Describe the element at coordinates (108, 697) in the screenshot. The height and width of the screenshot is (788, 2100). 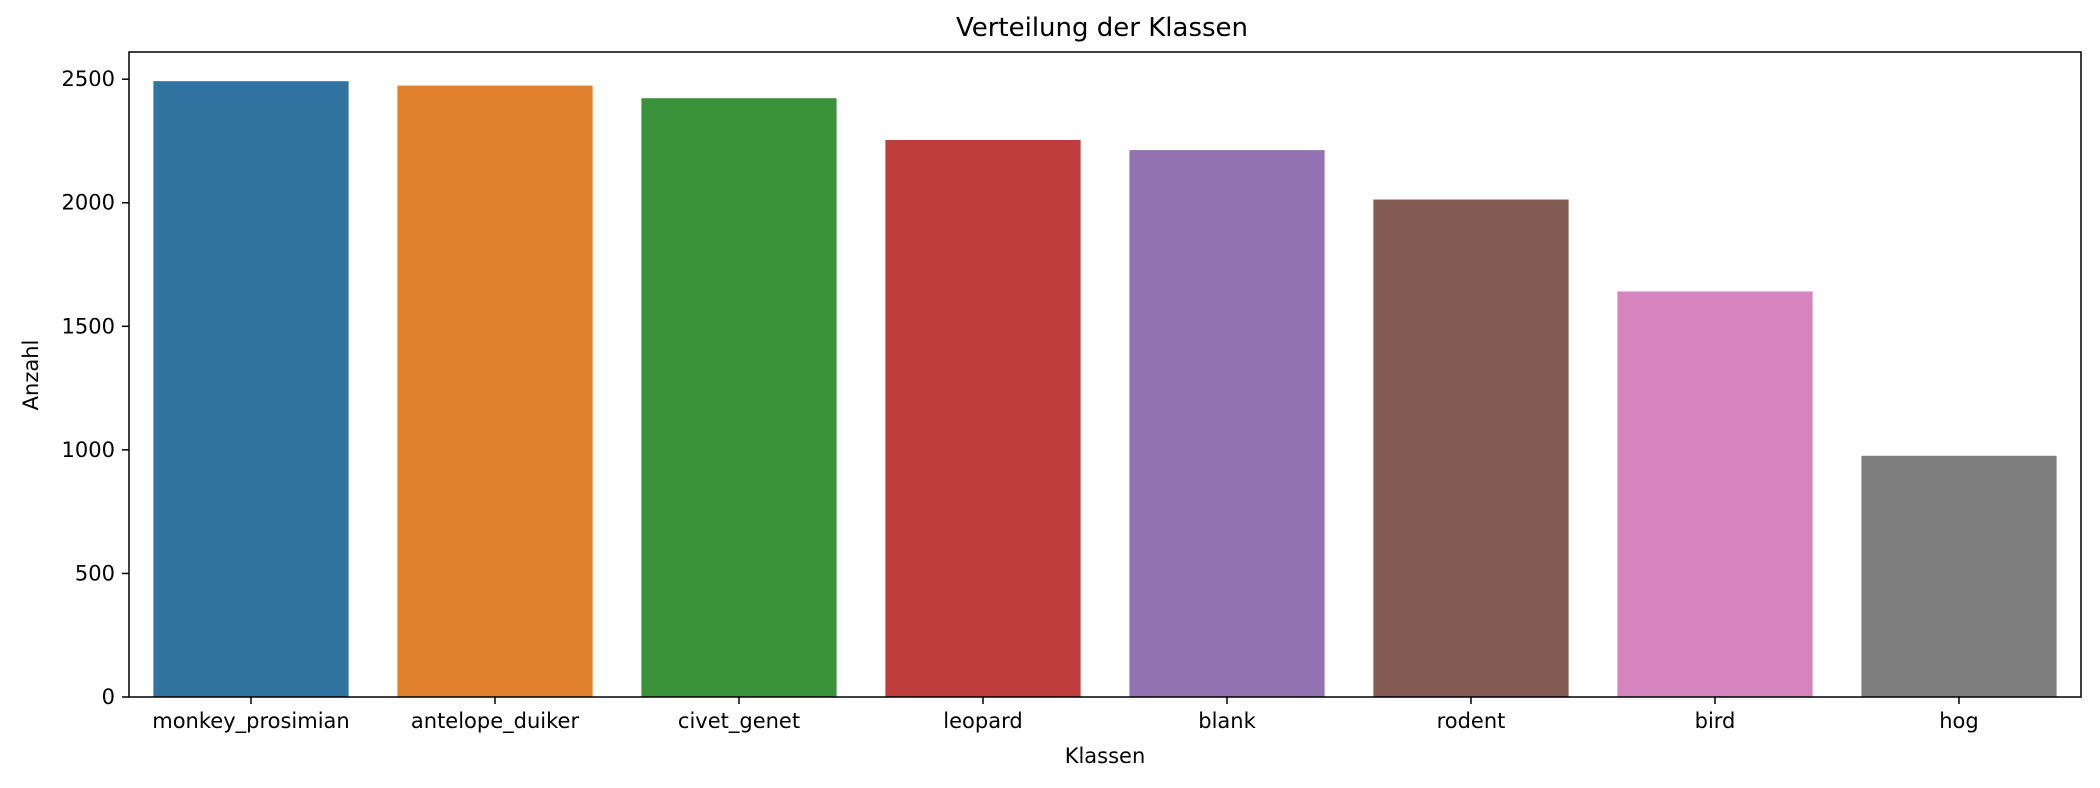
I see `y-tick-label: 0` at that location.